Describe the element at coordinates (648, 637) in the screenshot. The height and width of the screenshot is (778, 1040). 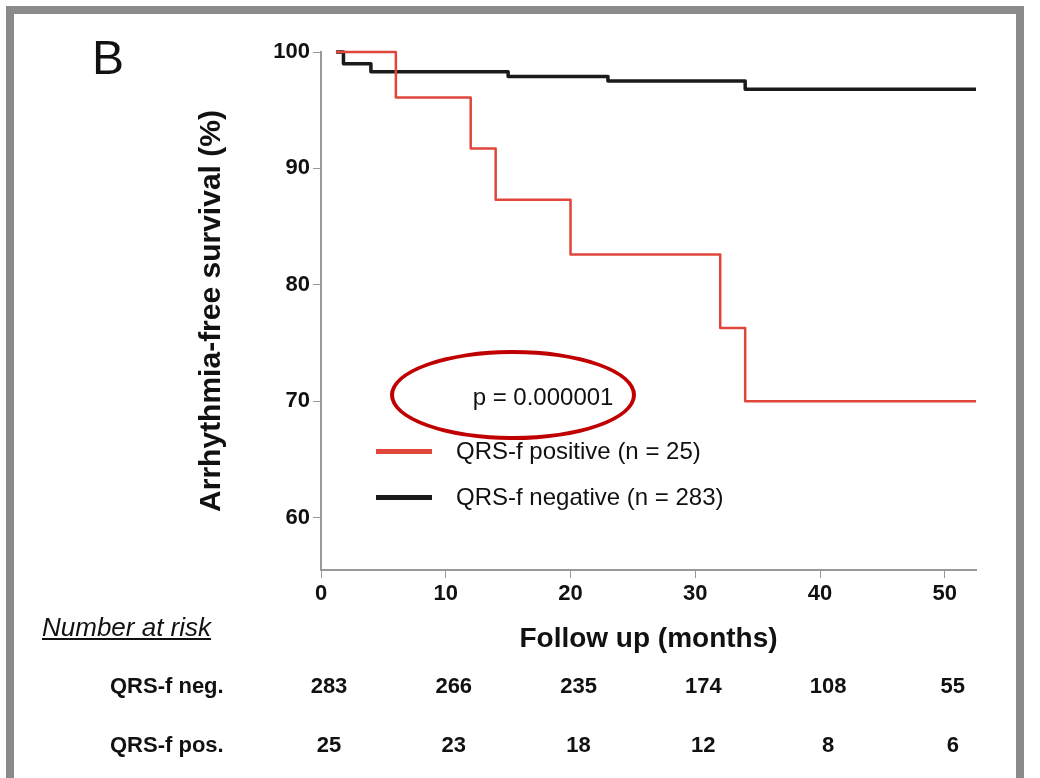
I see `x-axis-title: Follow up (months)` at that location.